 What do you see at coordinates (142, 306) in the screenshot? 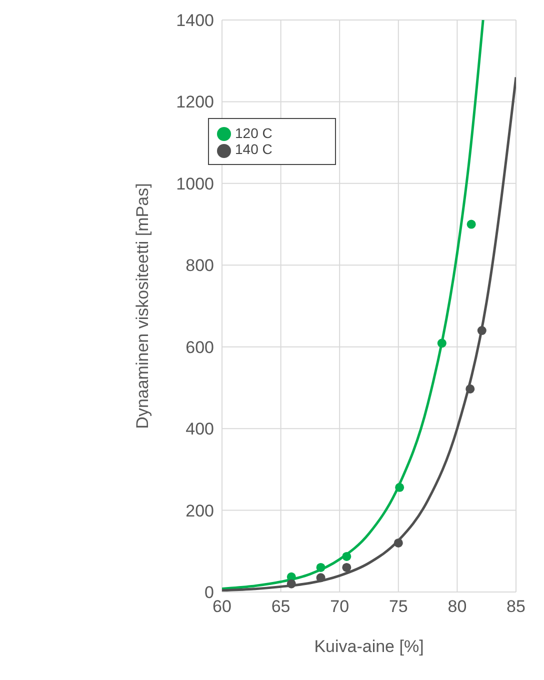
I see `y-axis-title: Dynaaminen viskositeetti [mPas]` at bounding box center [142, 306].